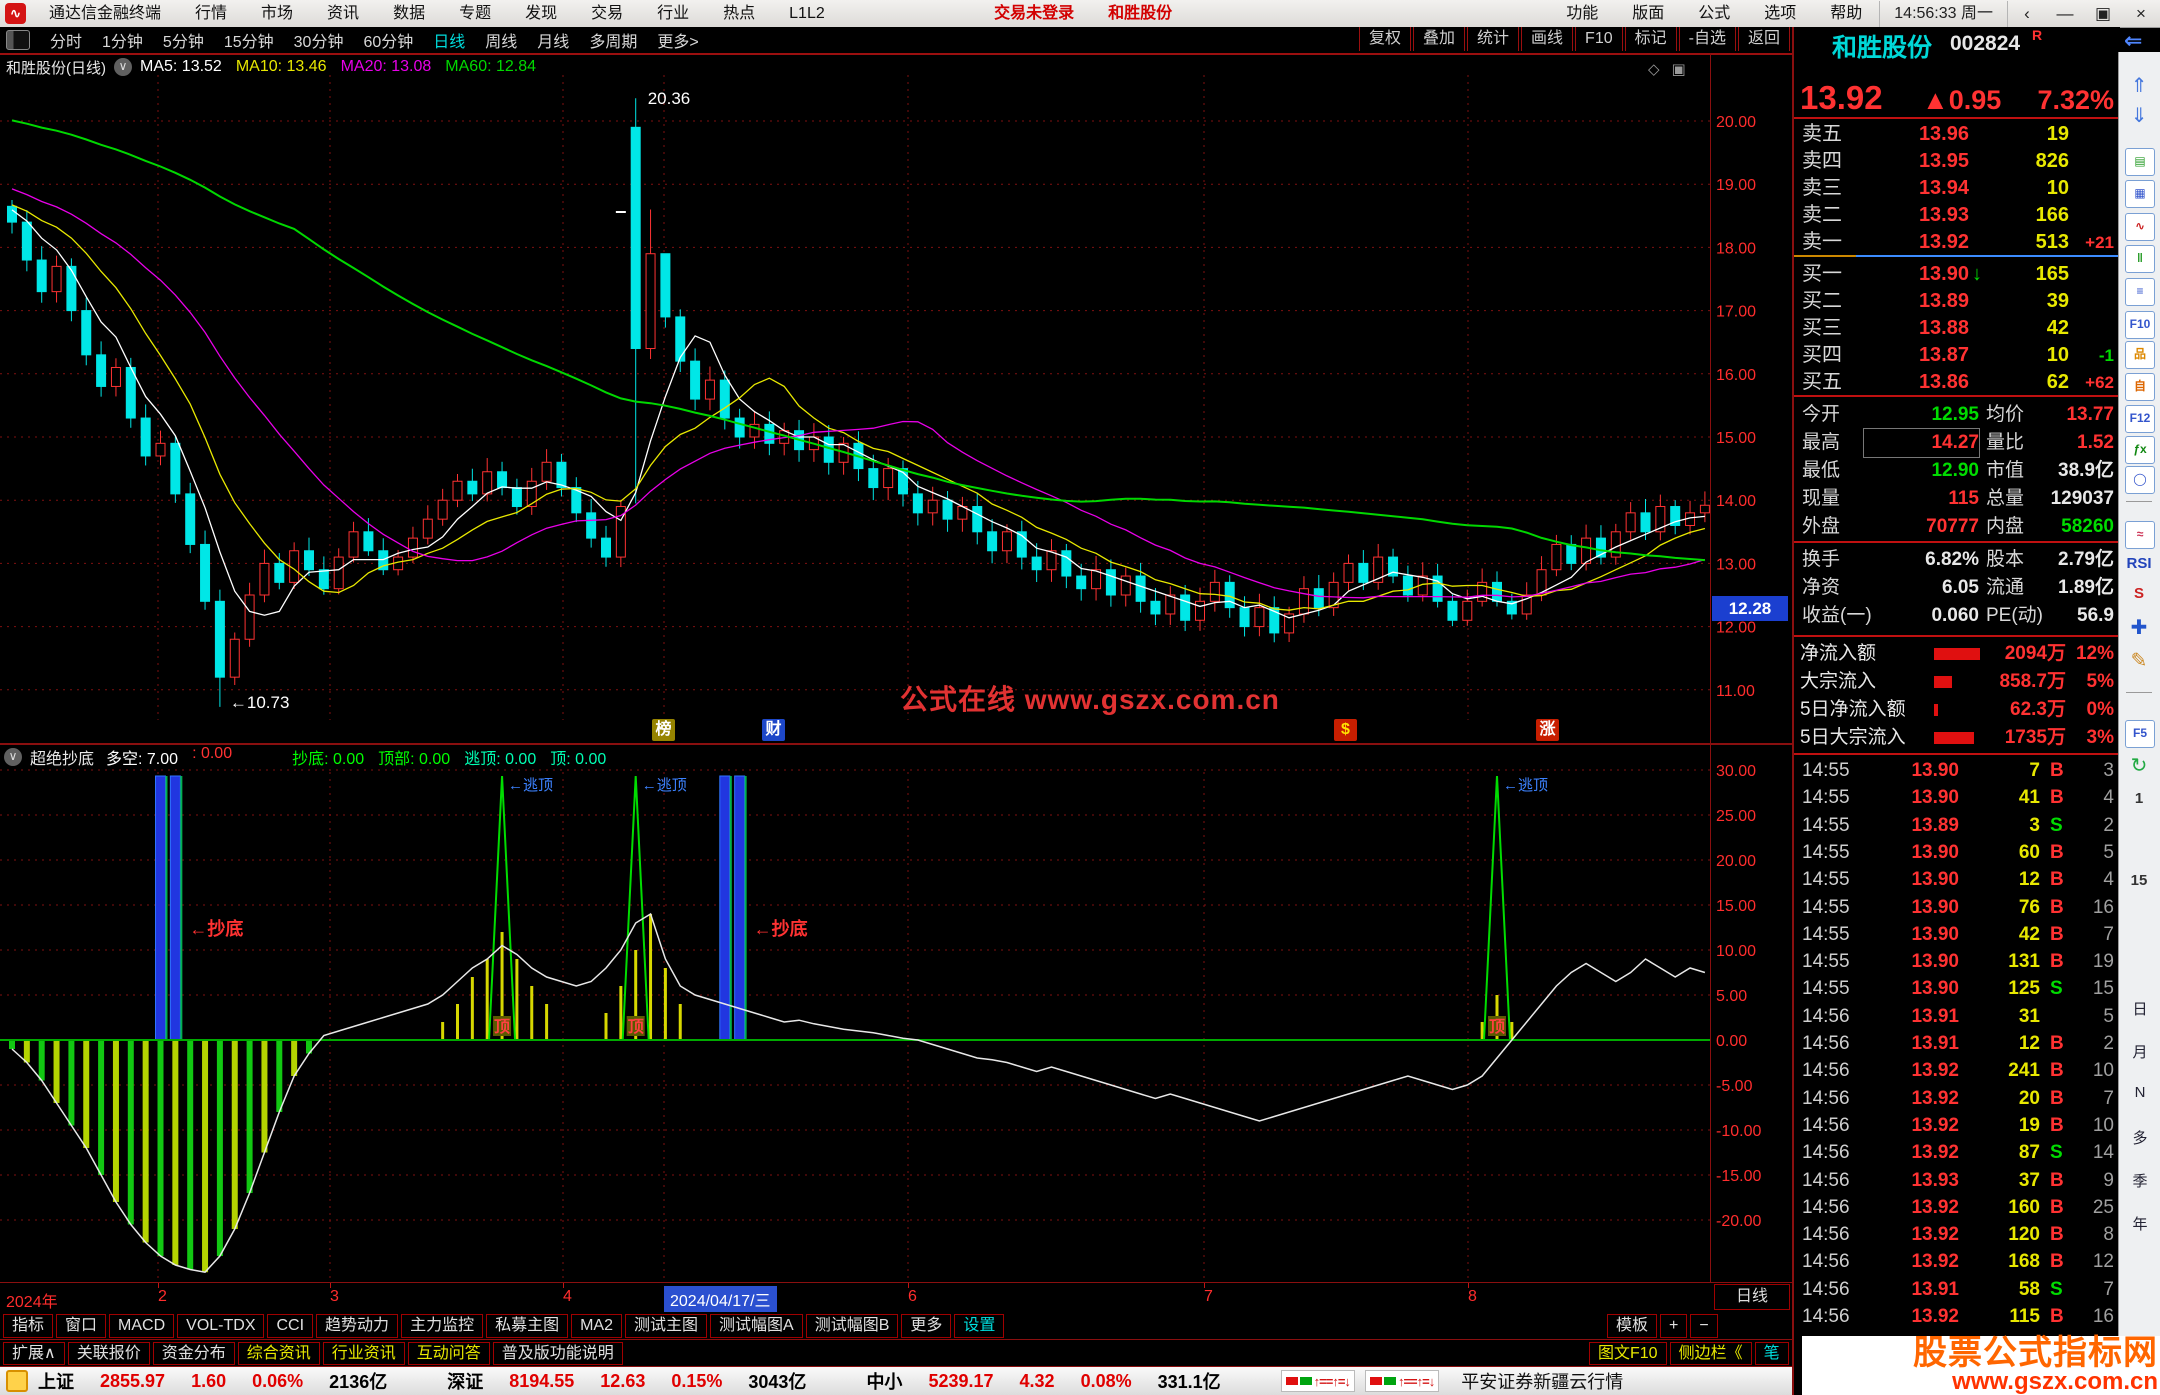 The height and width of the screenshot is (1395, 2160). I want to click on money-icon: S, so click(2138, 593).